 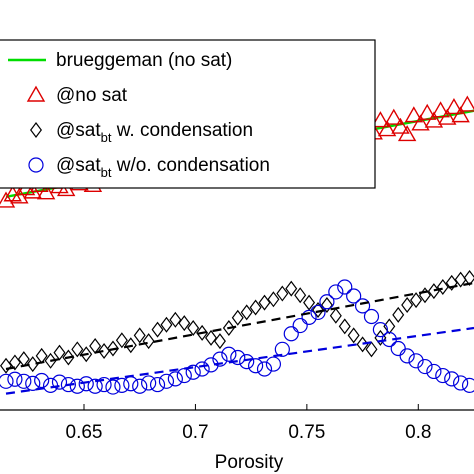 I want to click on x-tick-label: 0.7, so click(x=195, y=432).